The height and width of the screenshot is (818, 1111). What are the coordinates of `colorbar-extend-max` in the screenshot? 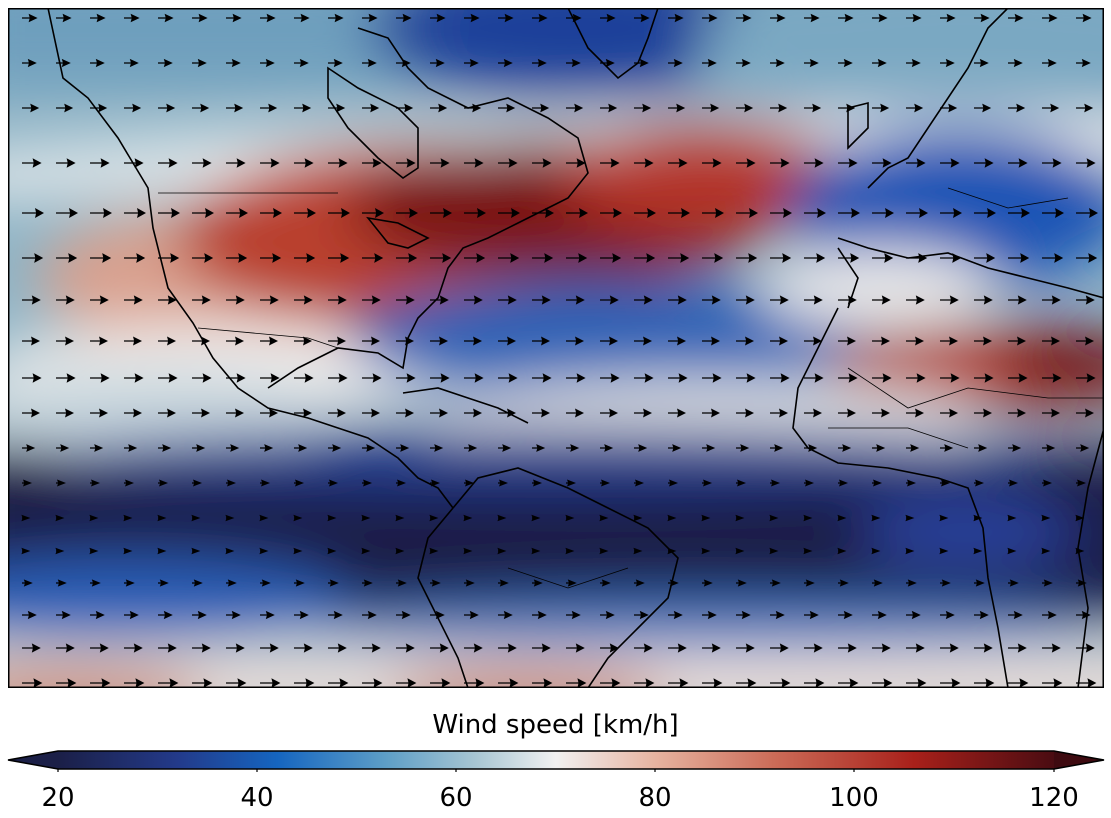 It's located at (1079, 760).